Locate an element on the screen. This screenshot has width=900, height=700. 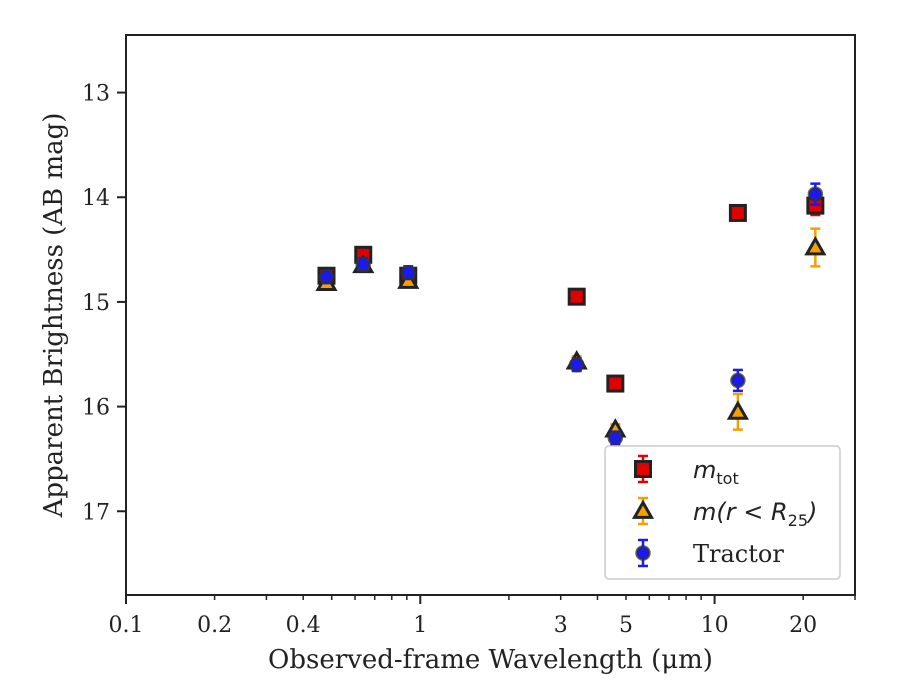
x-axis: 0.1 0.2 0.4 1 3 5 10 20 is located at coordinates (482, 616).